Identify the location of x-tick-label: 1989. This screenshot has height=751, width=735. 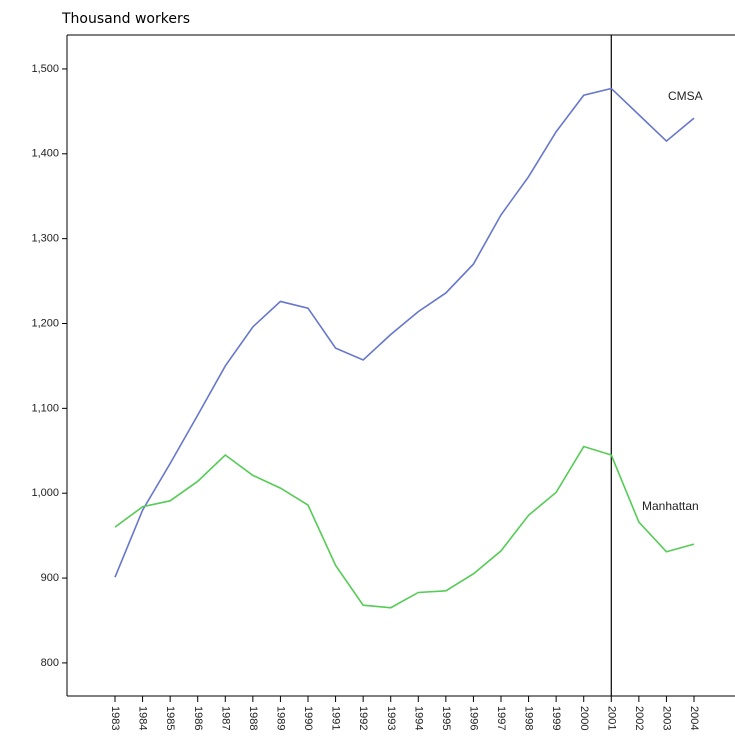
(281, 718).